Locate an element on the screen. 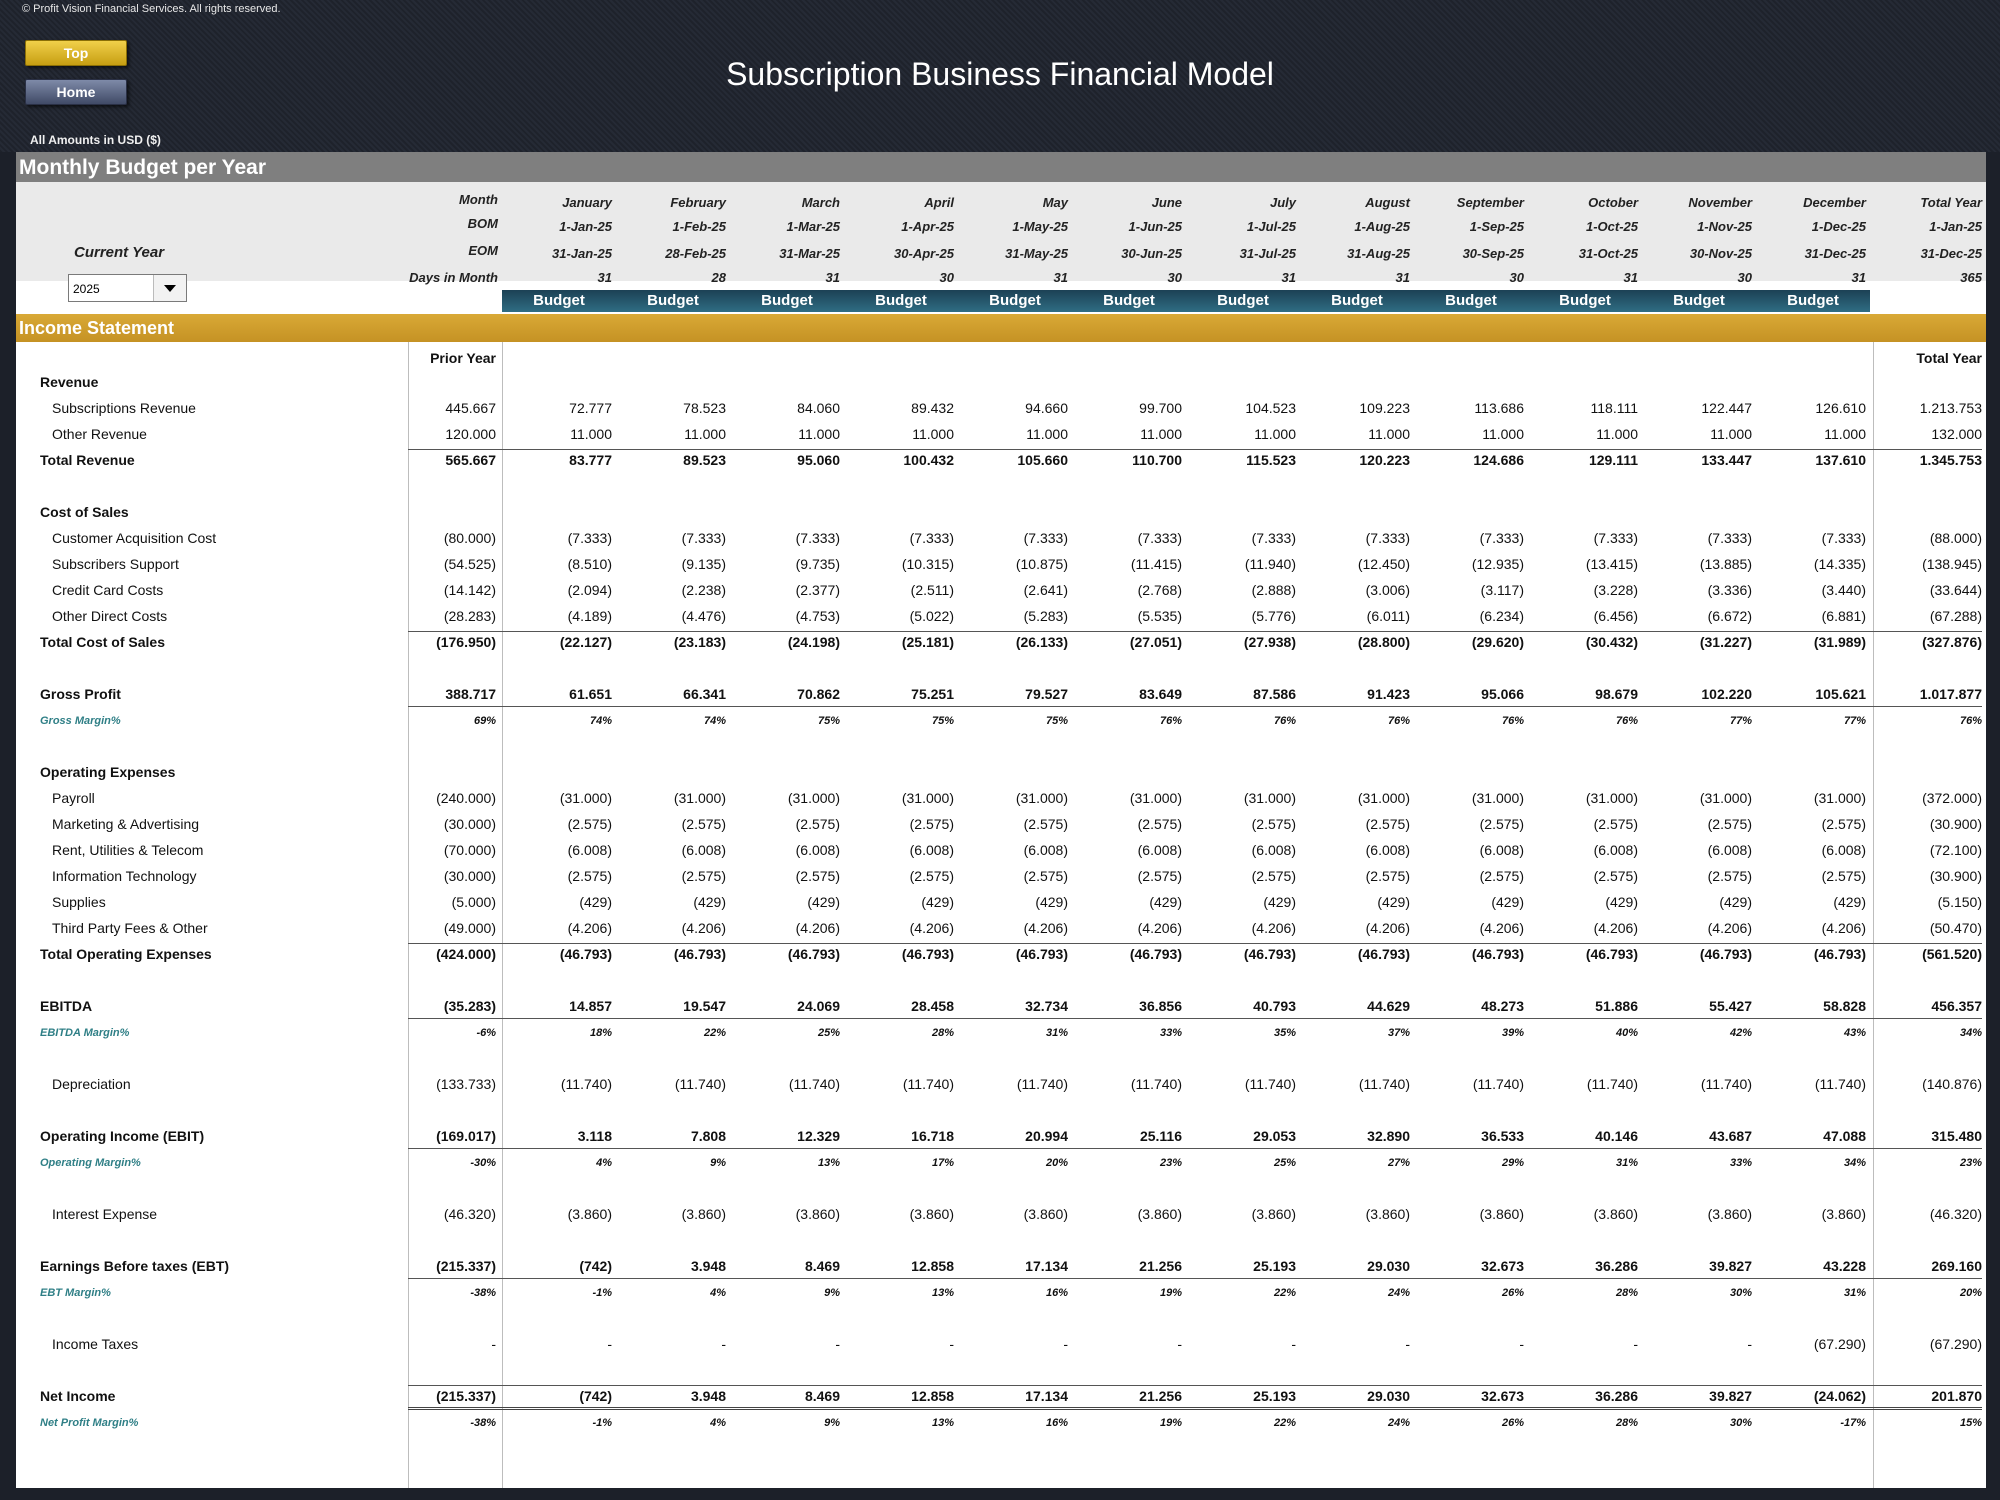 The width and height of the screenshot is (2000, 1500). month-value: (429) is located at coordinates (709, 902).